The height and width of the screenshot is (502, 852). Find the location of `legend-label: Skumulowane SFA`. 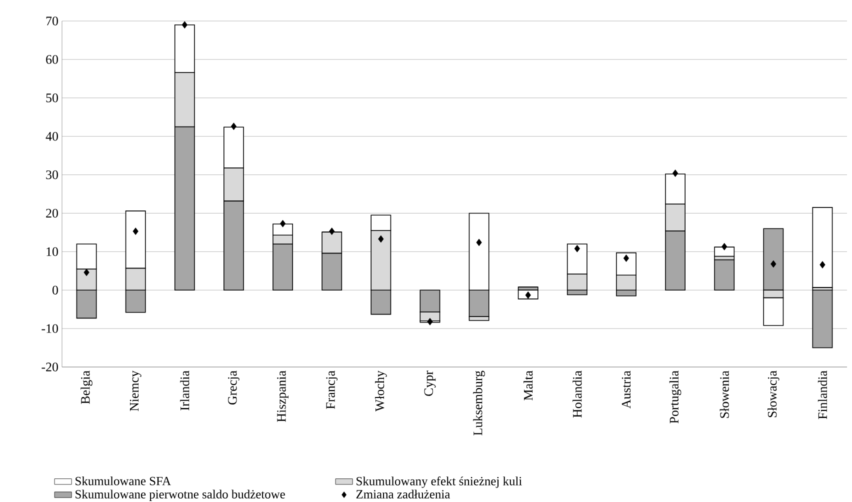

legend-label: Skumulowane SFA is located at coordinates (123, 481).